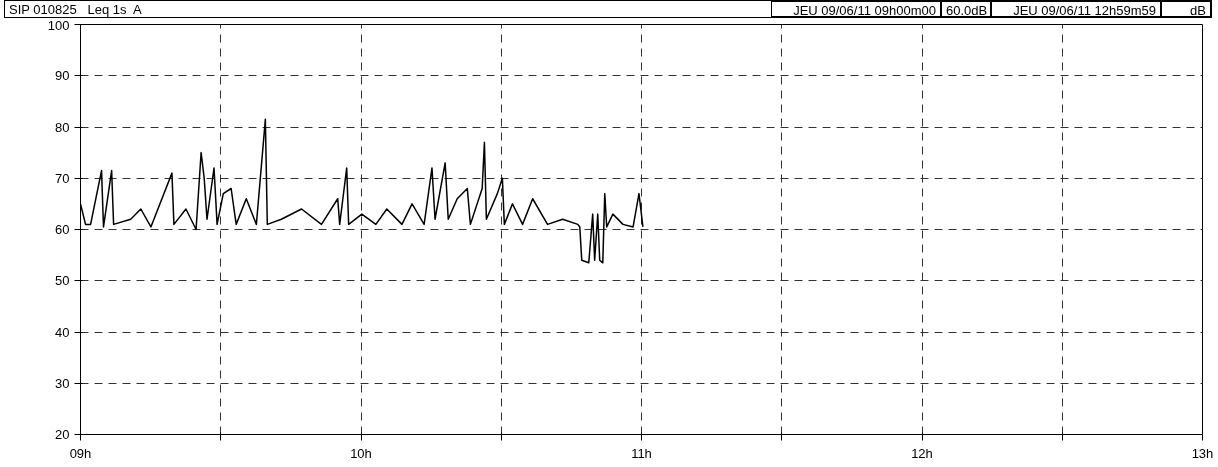 This screenshot has height=467, width=1218. I want to click on text: JEU 09/06/11 09h00m00, so click(856, 9).